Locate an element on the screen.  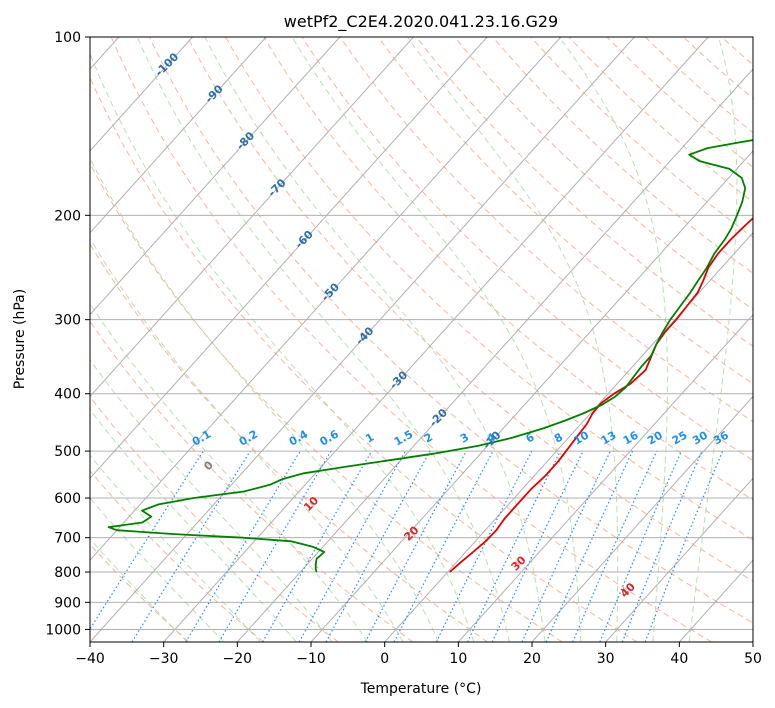
x-tick-label: −20 is located at coordinates (238, 659).